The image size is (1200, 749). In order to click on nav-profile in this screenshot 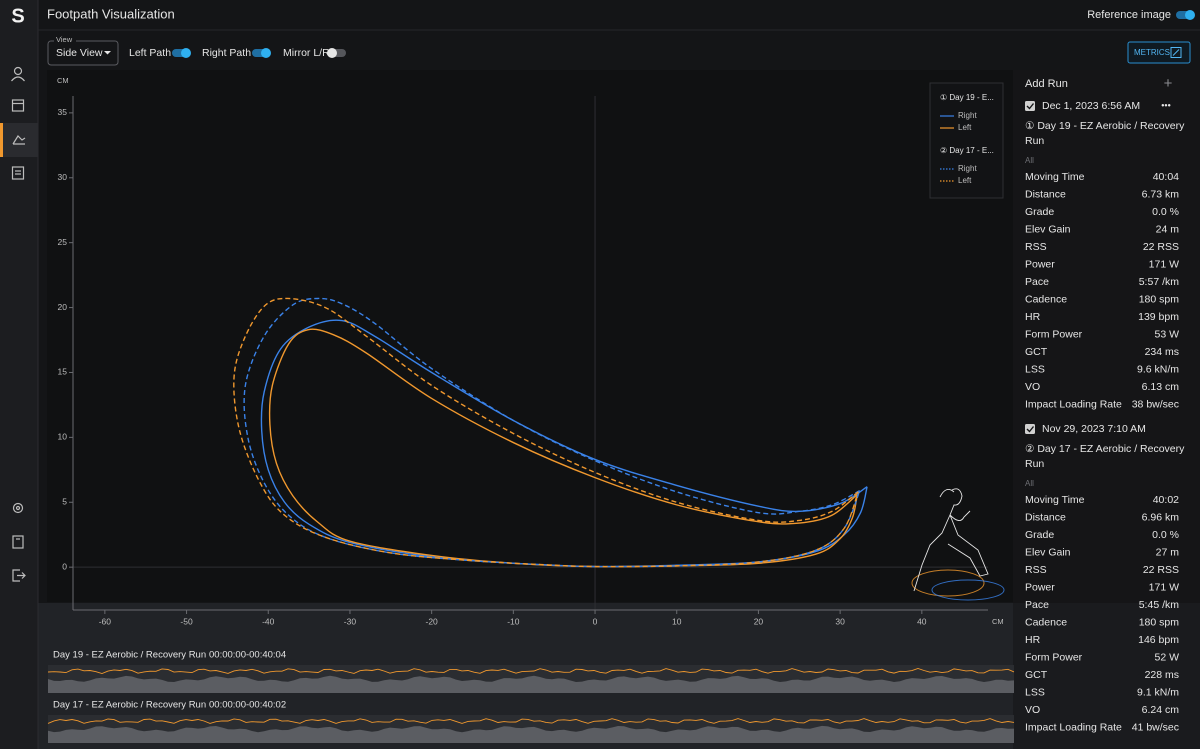, I will do `click(18, 74)`.